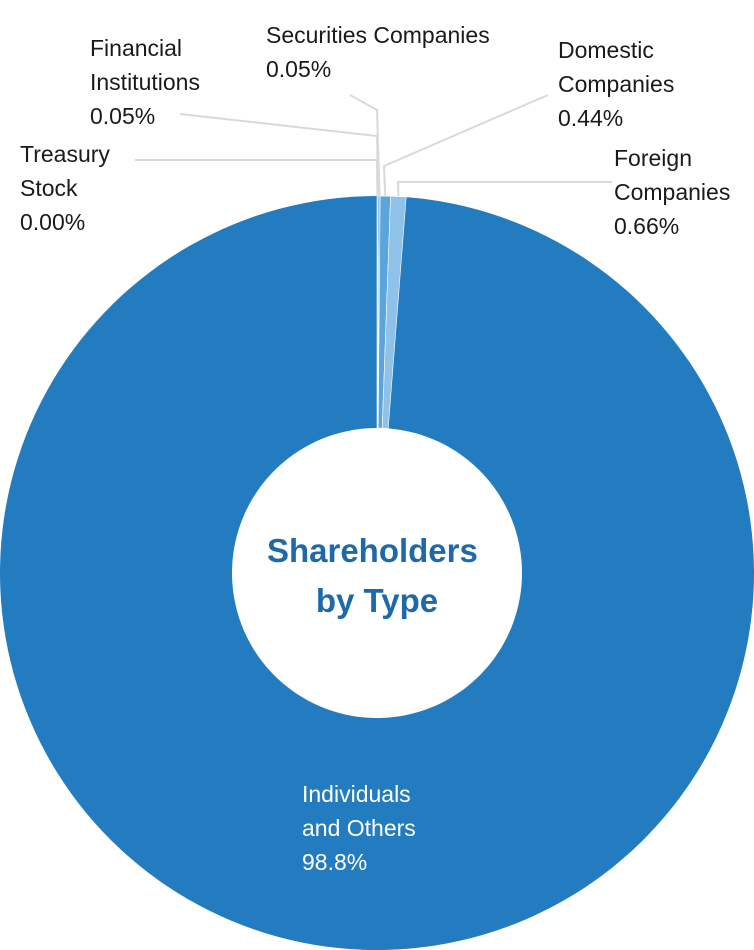 The width and height of the screenshot is (754, 950). Describe the element at coordinates (378, 52) in the screenshot. I see `label-securities-companies: Securities Companies 0.05%` at that location.